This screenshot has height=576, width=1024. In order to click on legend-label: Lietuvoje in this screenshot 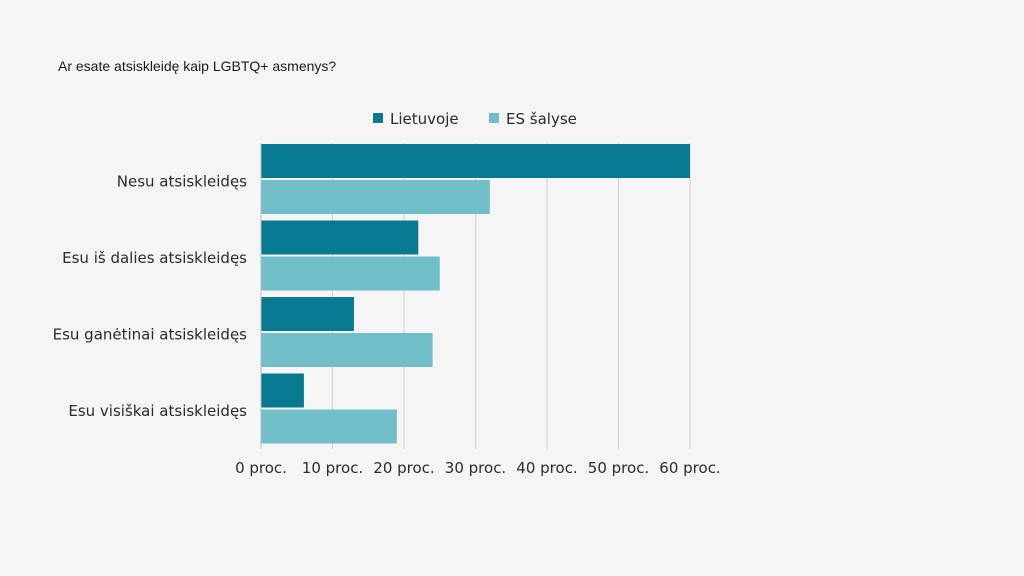, I will do `click(424, 119)`.